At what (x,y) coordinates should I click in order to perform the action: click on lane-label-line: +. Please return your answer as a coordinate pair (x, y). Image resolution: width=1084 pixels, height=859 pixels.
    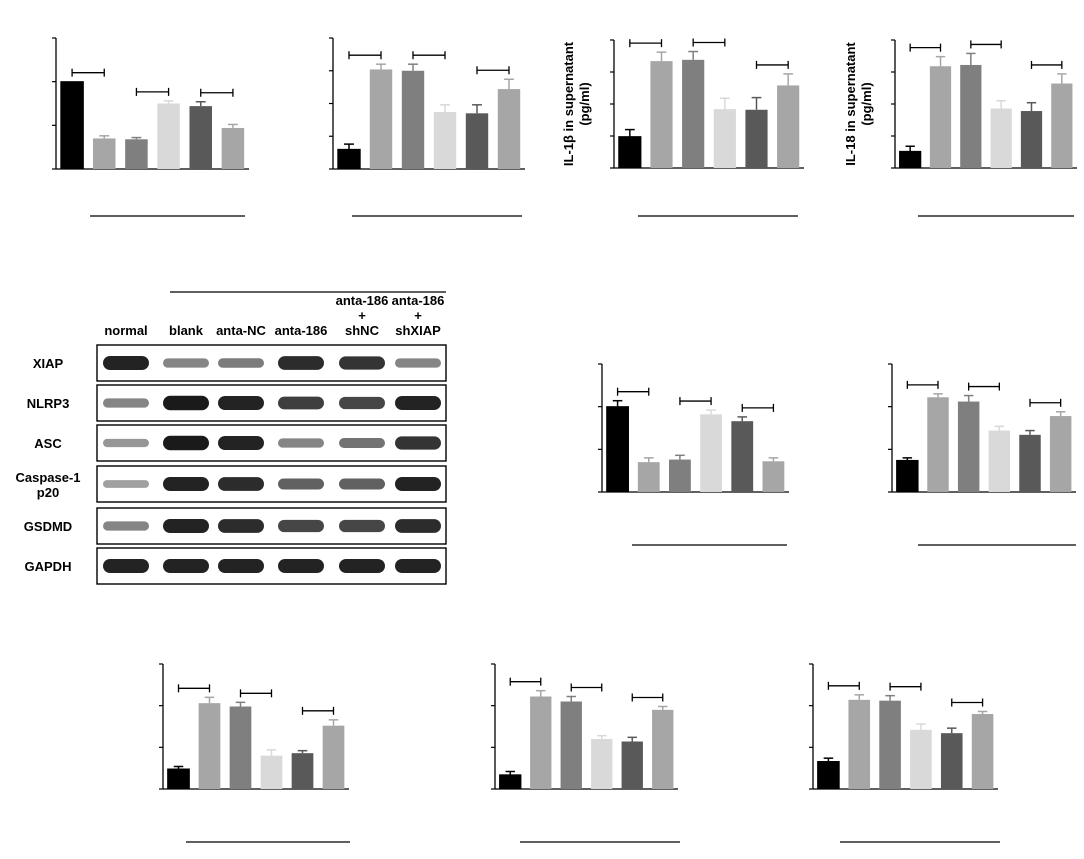
    Looking at the image, I should click on (362, 315).